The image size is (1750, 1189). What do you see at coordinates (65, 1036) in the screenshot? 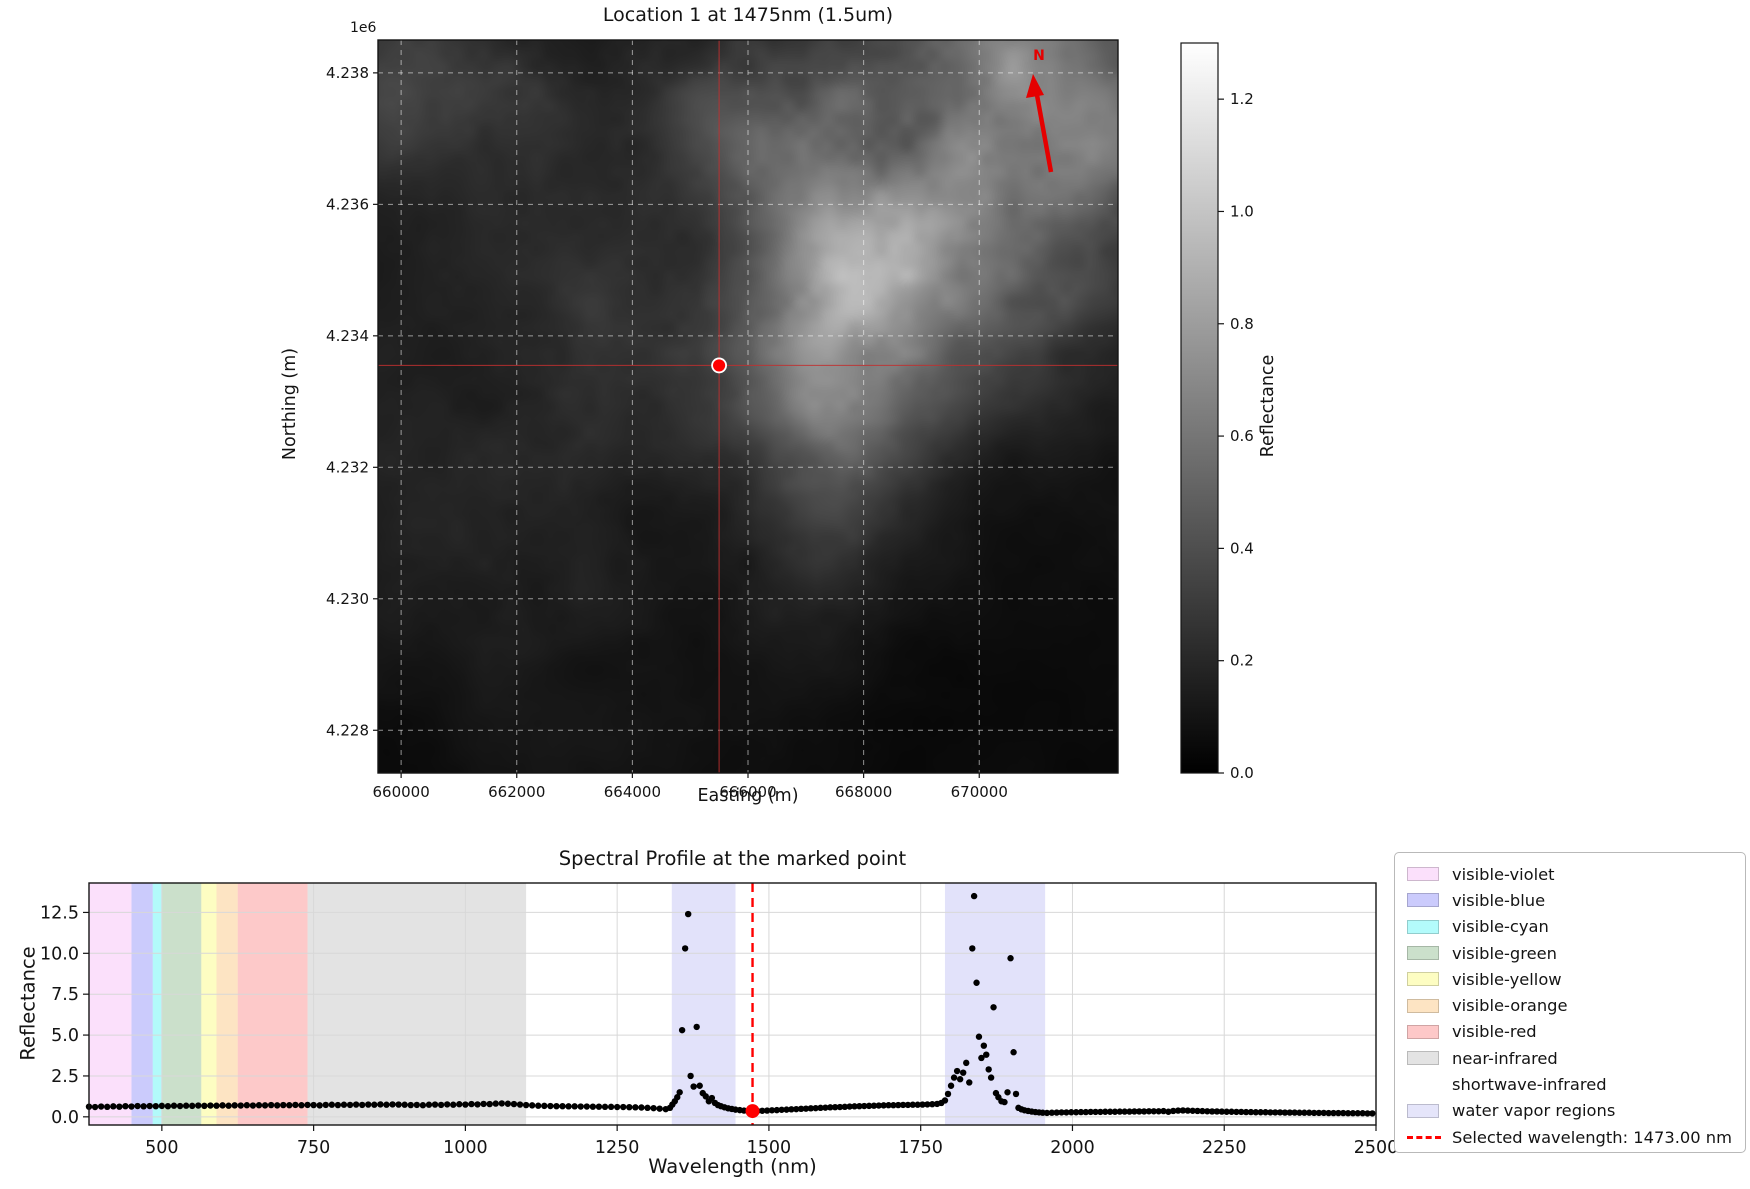
I see `spectral-ytick-label: 5.0` at bounding box center [65, 1036].